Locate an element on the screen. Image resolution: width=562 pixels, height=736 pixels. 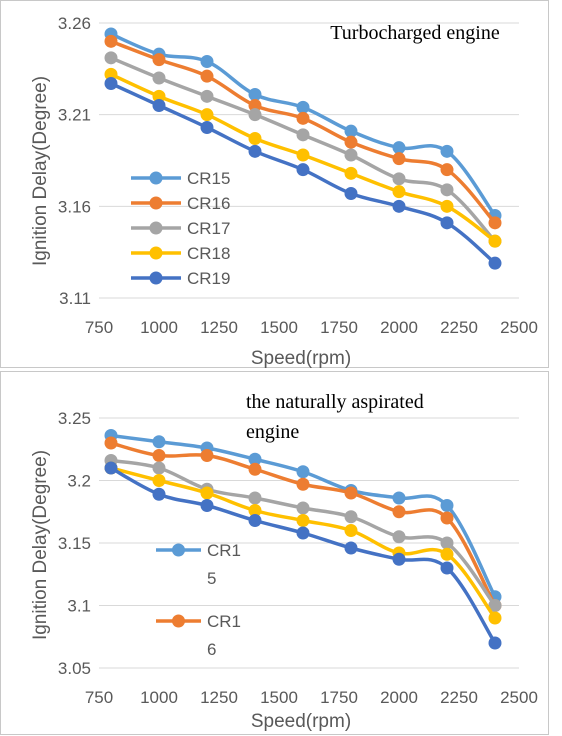
legend-item: CR16 is located at coordinates (180, 203).